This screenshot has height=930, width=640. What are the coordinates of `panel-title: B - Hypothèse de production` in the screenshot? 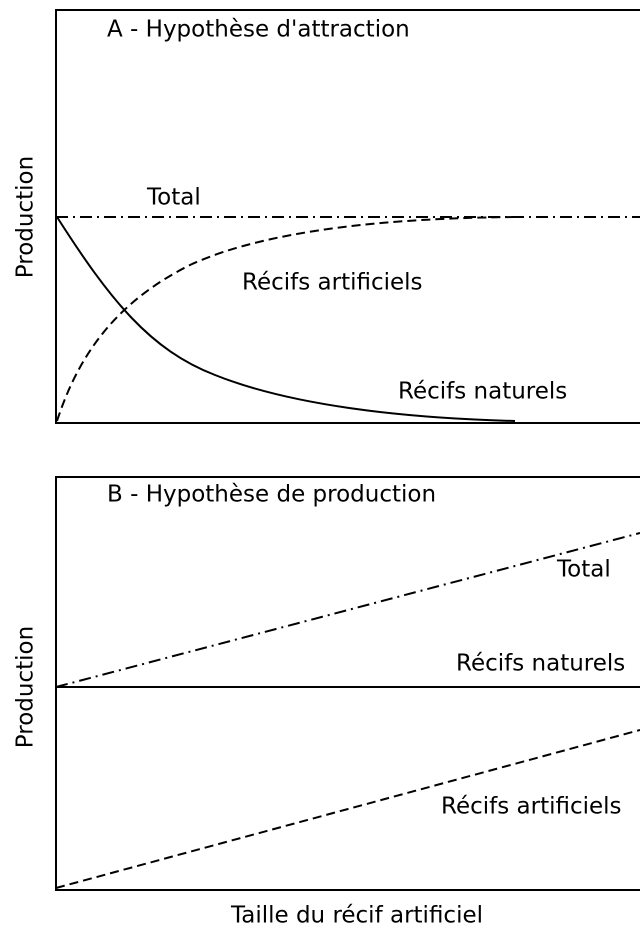 It's located at (271, 495).